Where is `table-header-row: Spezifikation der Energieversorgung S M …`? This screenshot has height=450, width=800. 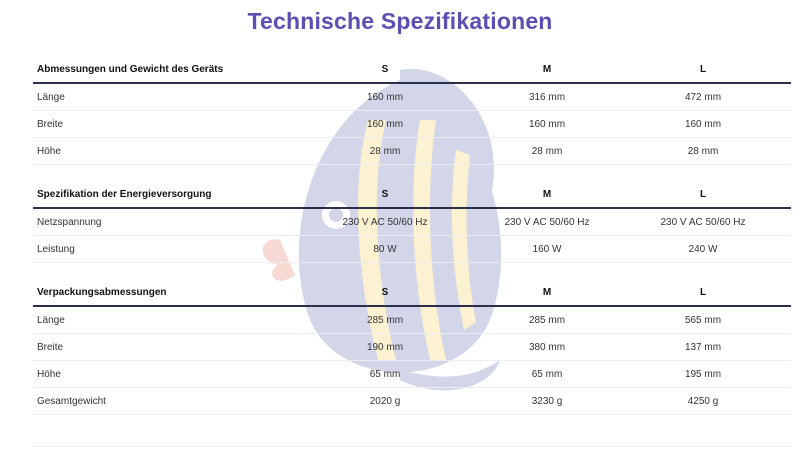 table-header-row: Spezifikation der Energieversorgung S M … is located at coordinates (412, 195).